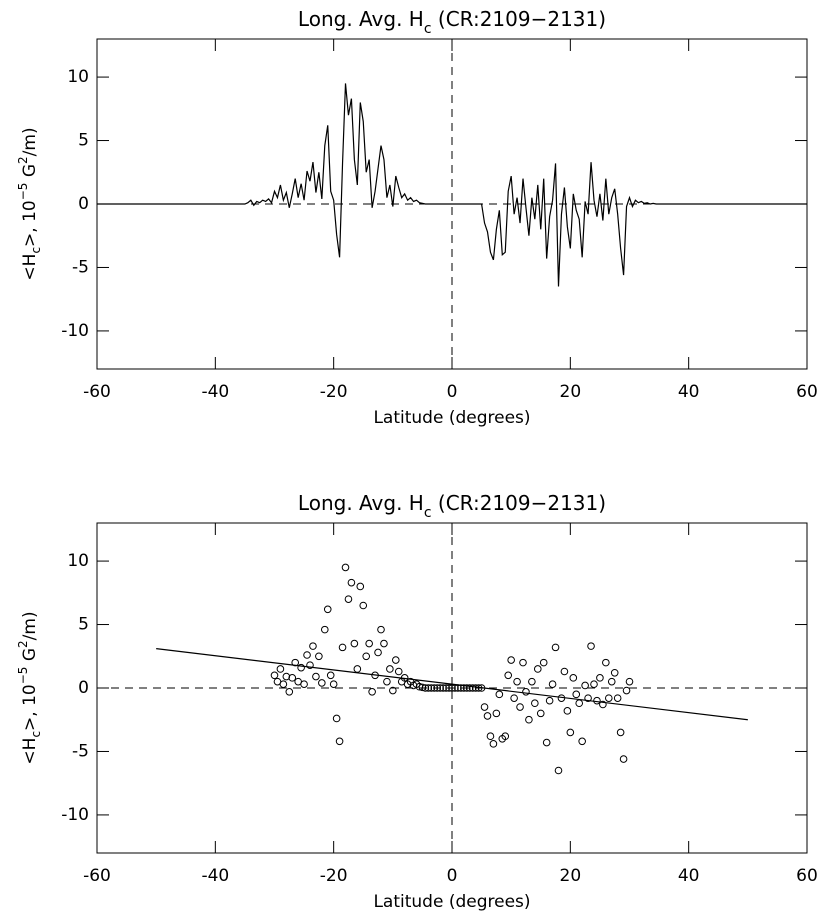  What do you see at coordinates (361, 503) in the screenshot?
I see `title-part: Long. Avg. H` at bounding box center [361, 503].